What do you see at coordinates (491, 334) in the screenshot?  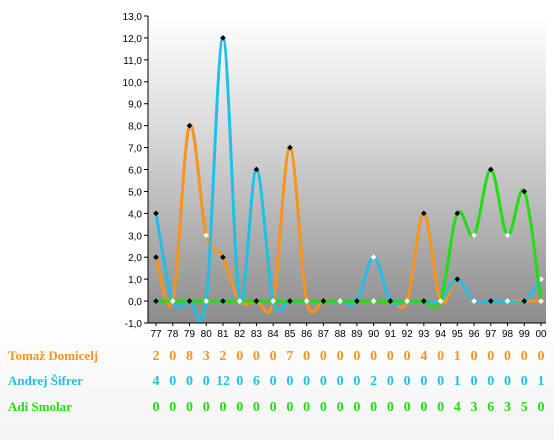 I see `x-tick-label: 97` at bounding box center [491, 334].